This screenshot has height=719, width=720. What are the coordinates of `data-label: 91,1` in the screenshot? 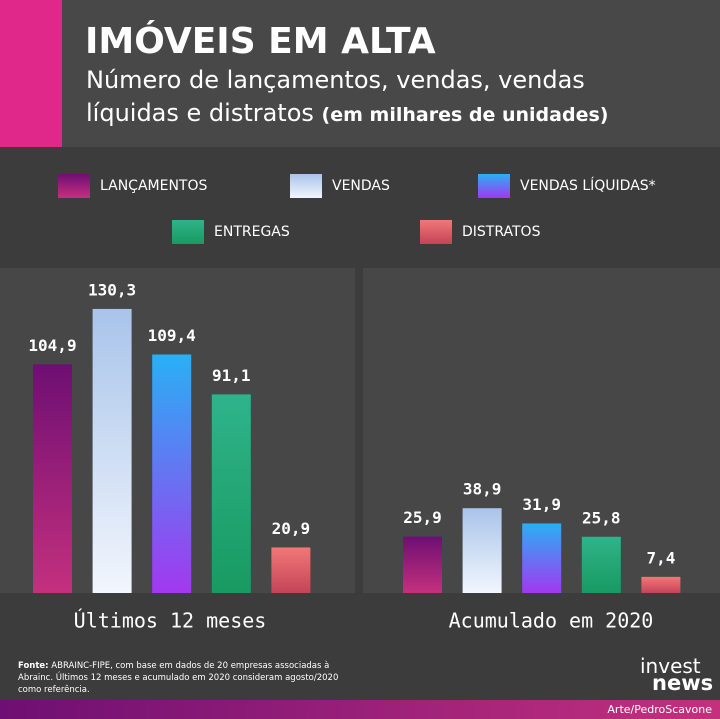 It's located at (231, 375).